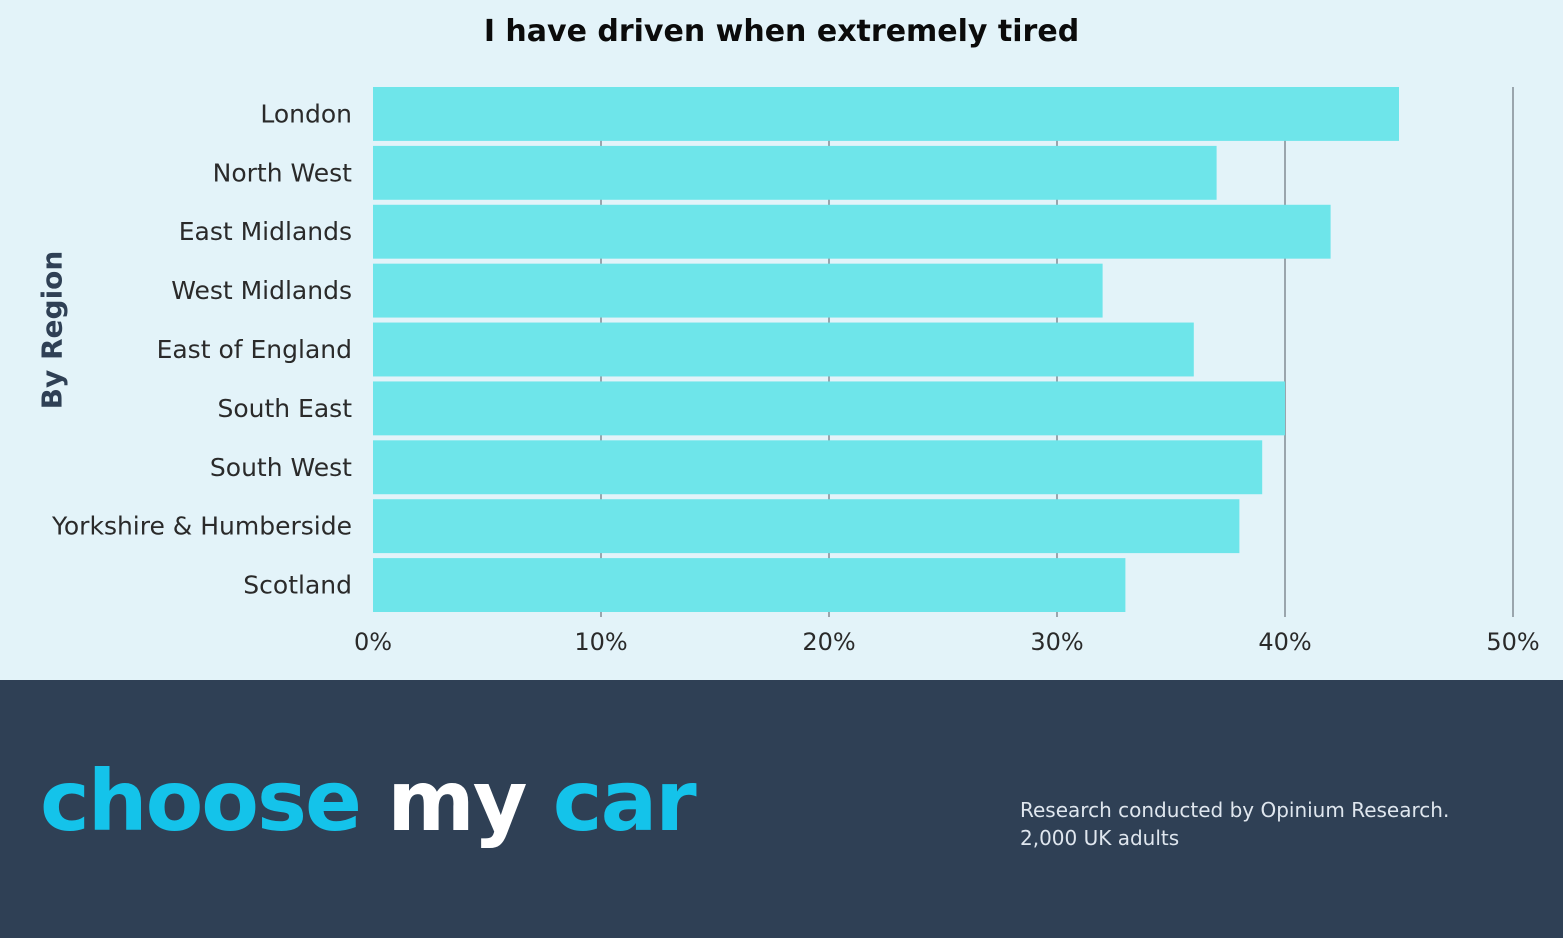 The width and height of the screenshot is (1563, 938). I want to click on x-tick-label: 0%, so click(373, 642).